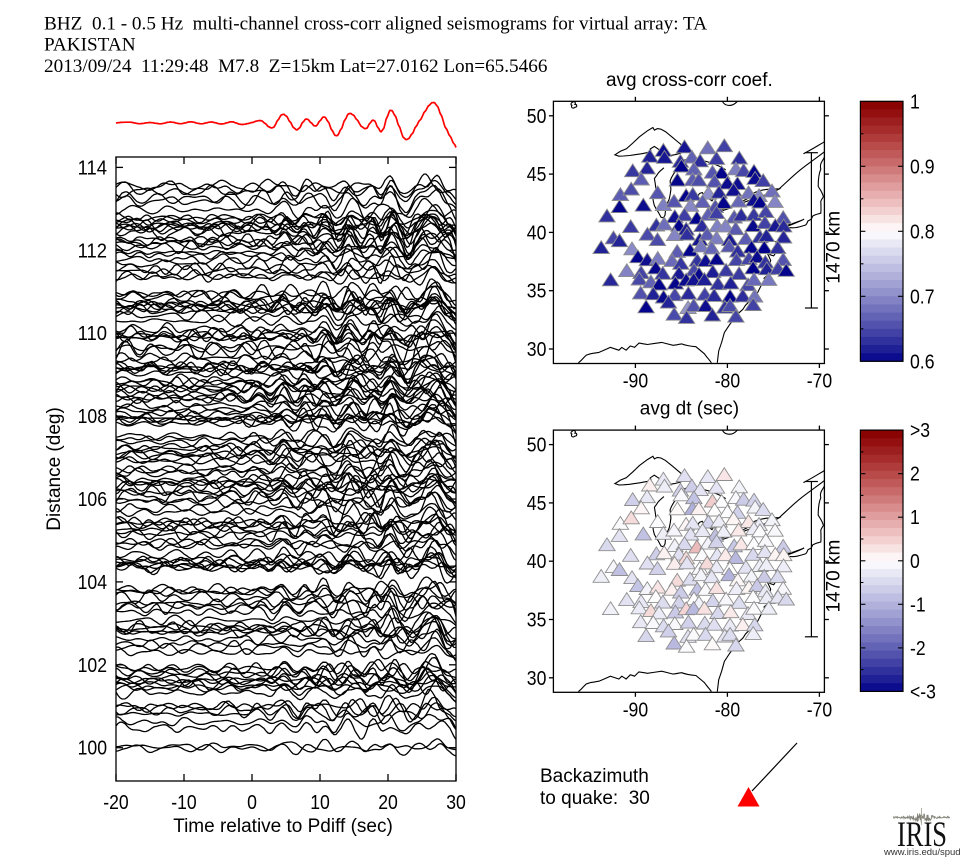 The width and height of the screenshot is (972, 868). I want to click on svg-text: to quake: 30, so click(595, 798).